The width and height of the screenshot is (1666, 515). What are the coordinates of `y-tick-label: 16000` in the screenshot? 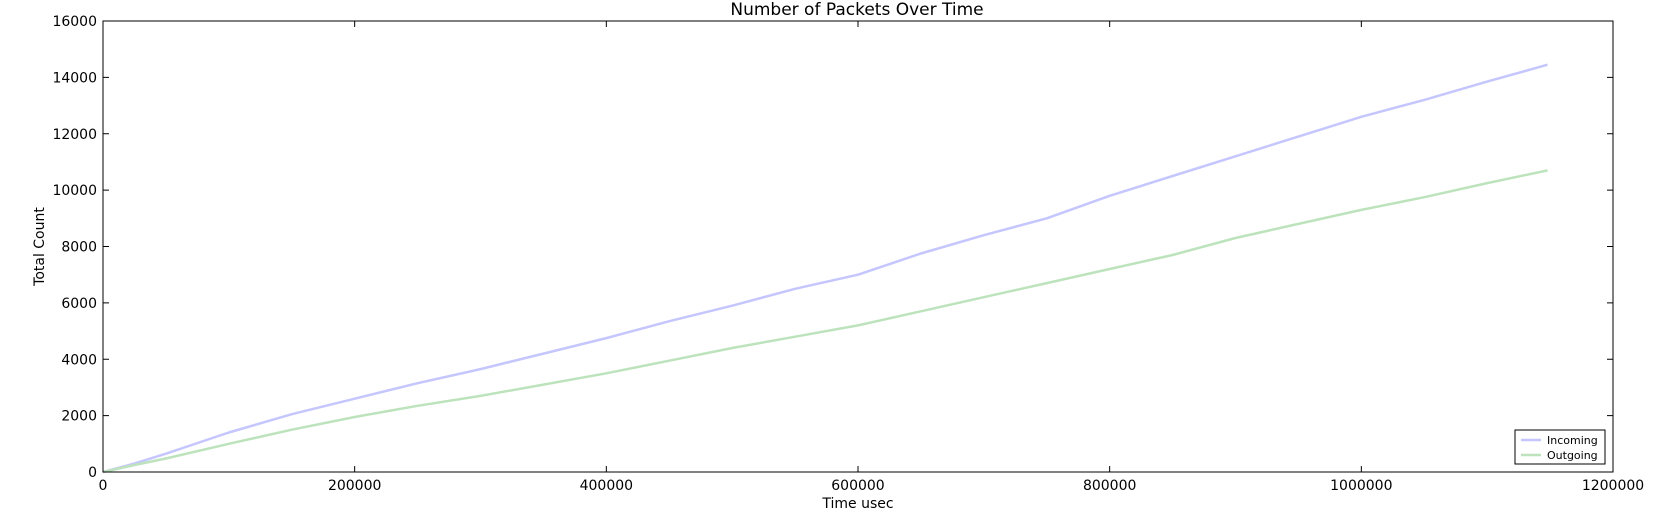 It's located at (74, 22).